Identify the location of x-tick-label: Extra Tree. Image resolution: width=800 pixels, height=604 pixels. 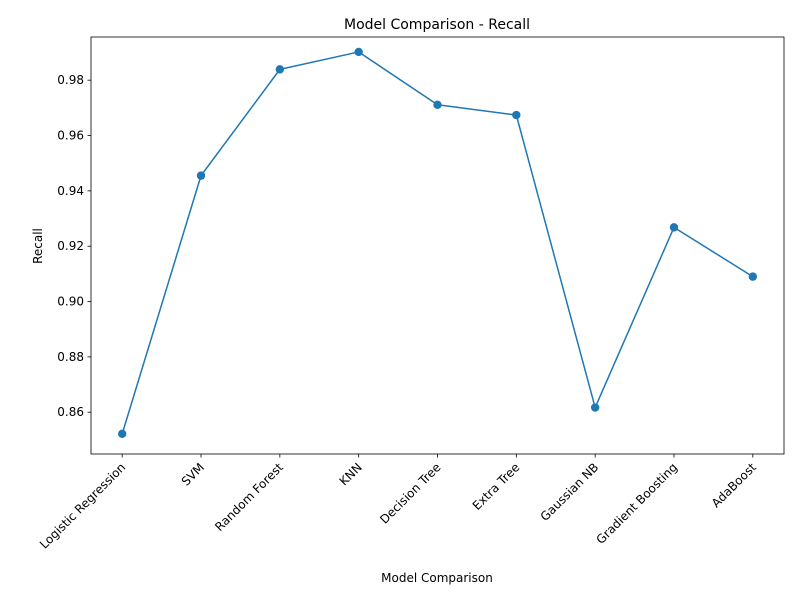
(496, 486).